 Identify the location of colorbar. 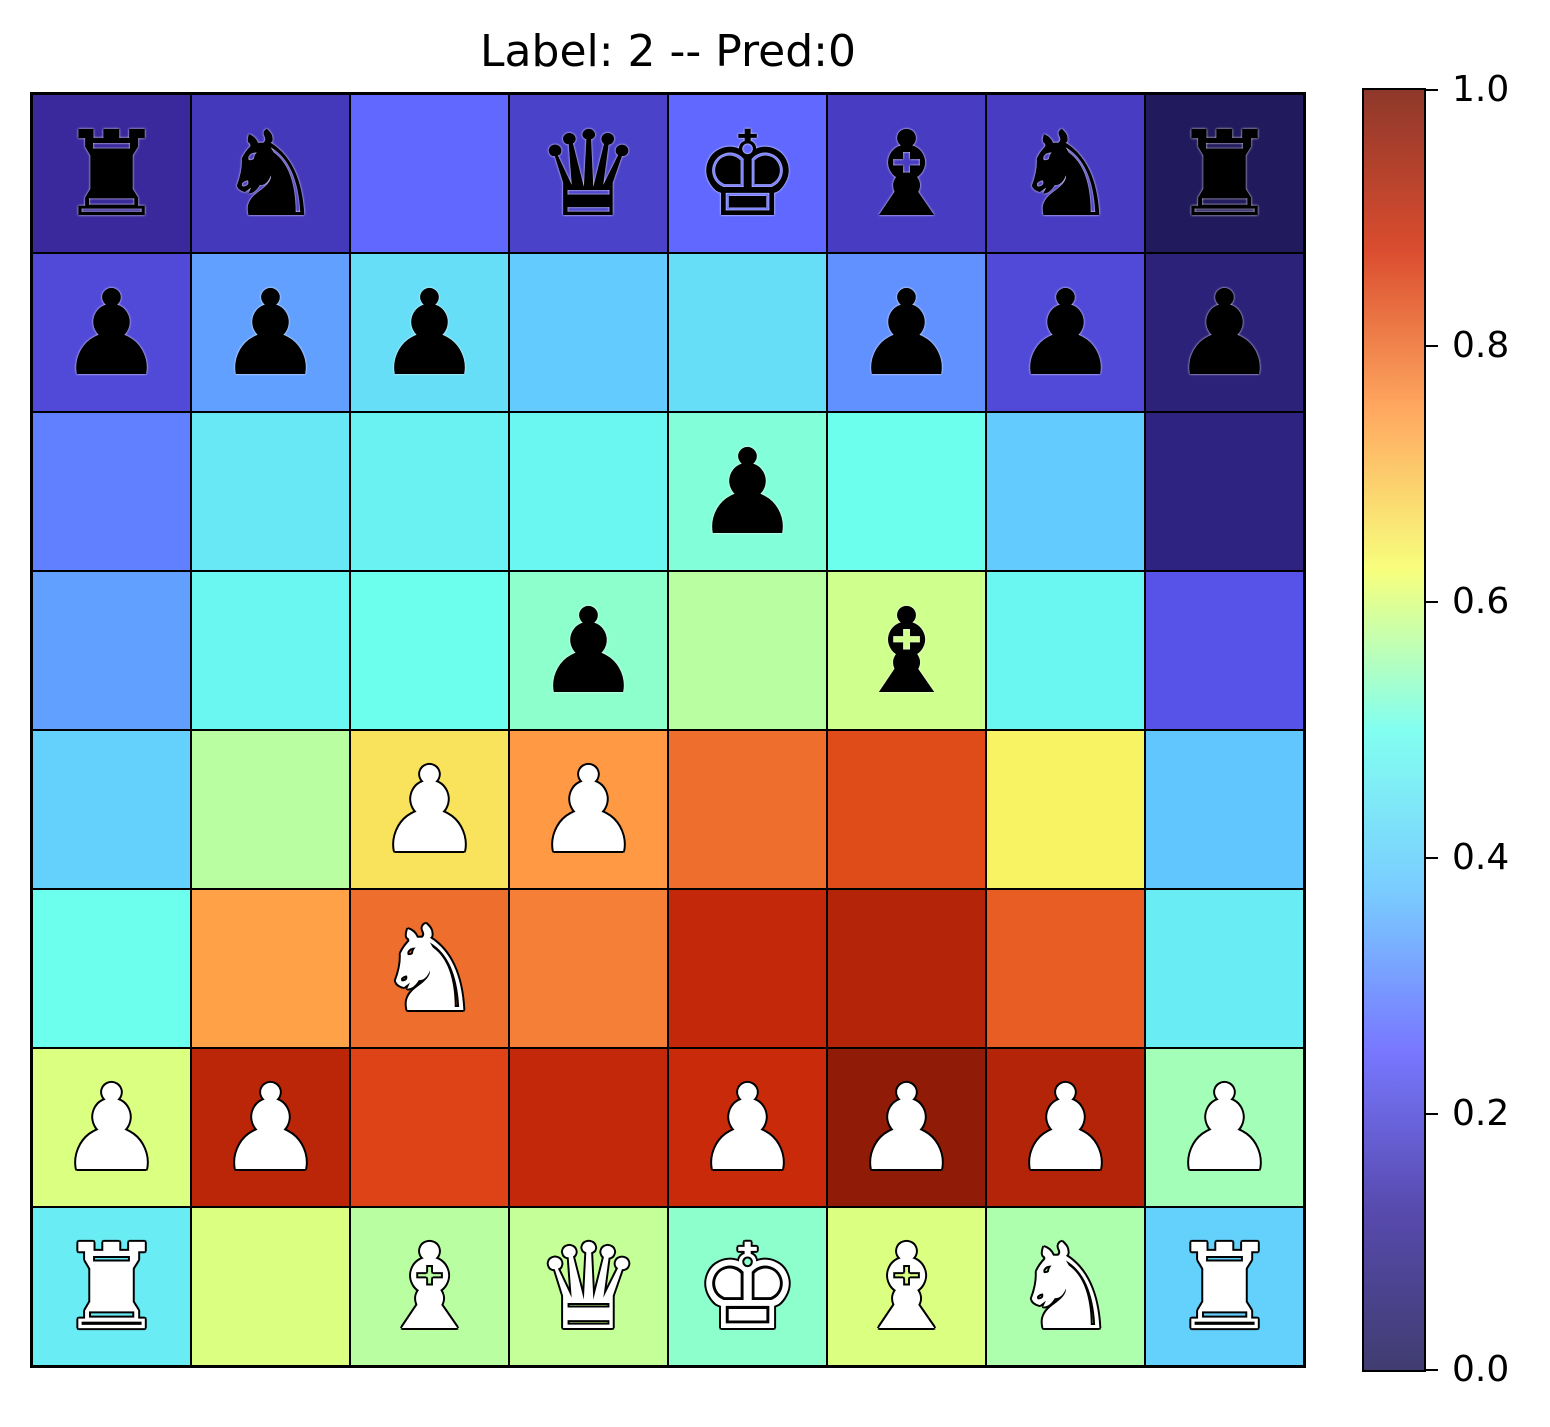
(1394, 730).